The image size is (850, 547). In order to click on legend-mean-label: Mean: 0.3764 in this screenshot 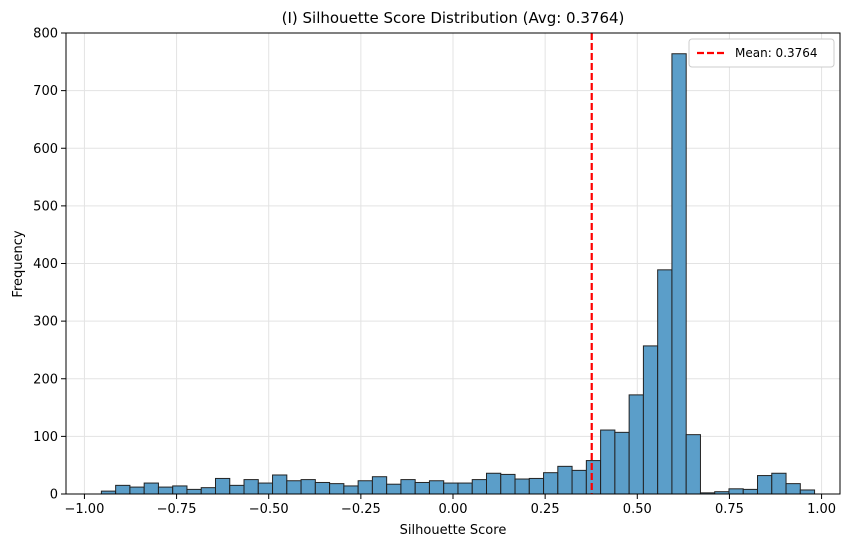, I will do `click(776, 53)`.